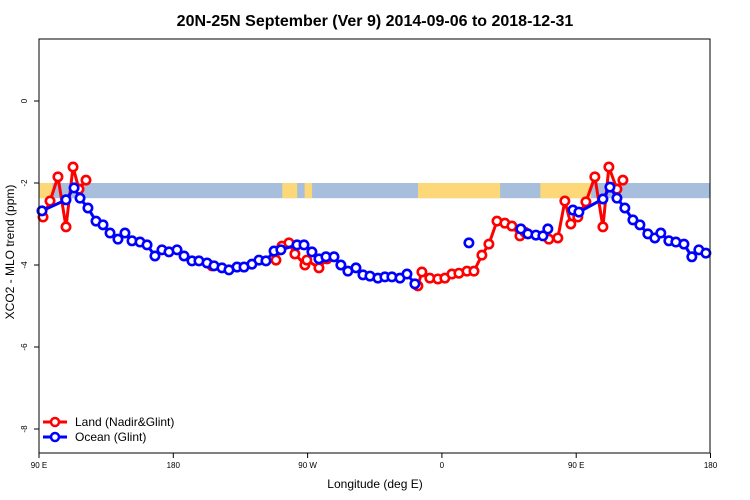 The width and height of the screenshot is (750, 500). What do you see at coordinates (55, 422) in the screenshot?
I see `legend-land-marker` at bounding box center [55, 422].